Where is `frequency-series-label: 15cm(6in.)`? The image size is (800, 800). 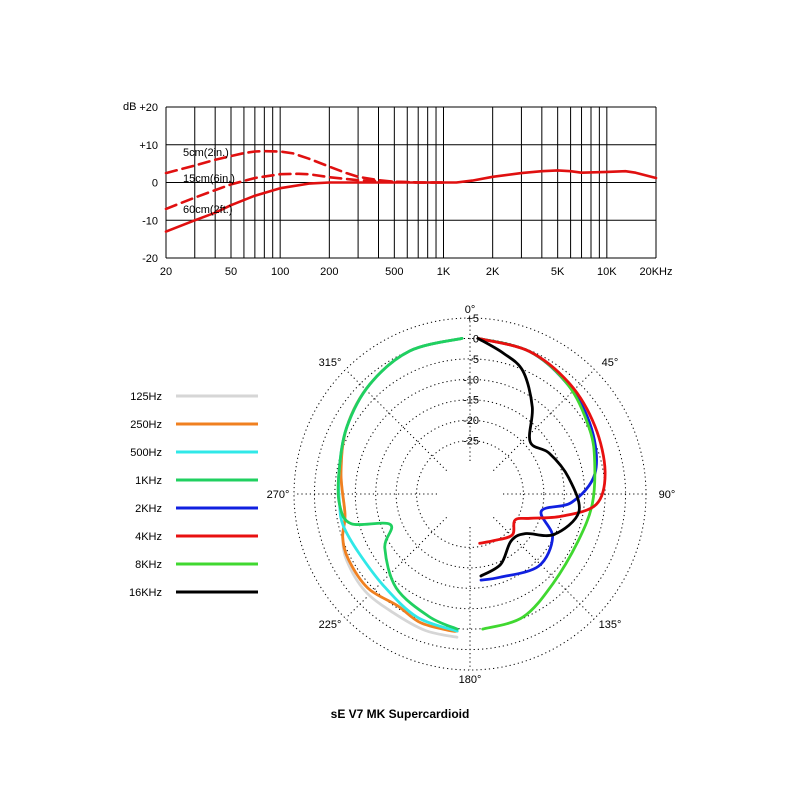 frequency-series-label: 15cm(6in.) is located at coordinates (209, 179).